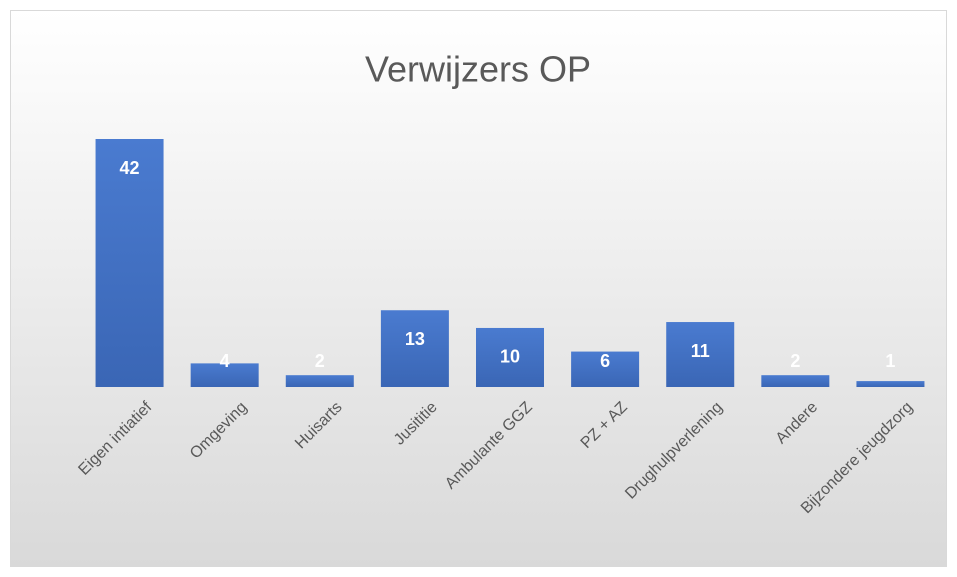  What do you see at coordinates (700, 351) in the screenshot?
I see `data-label: 11` at bounding box center [700, 351].